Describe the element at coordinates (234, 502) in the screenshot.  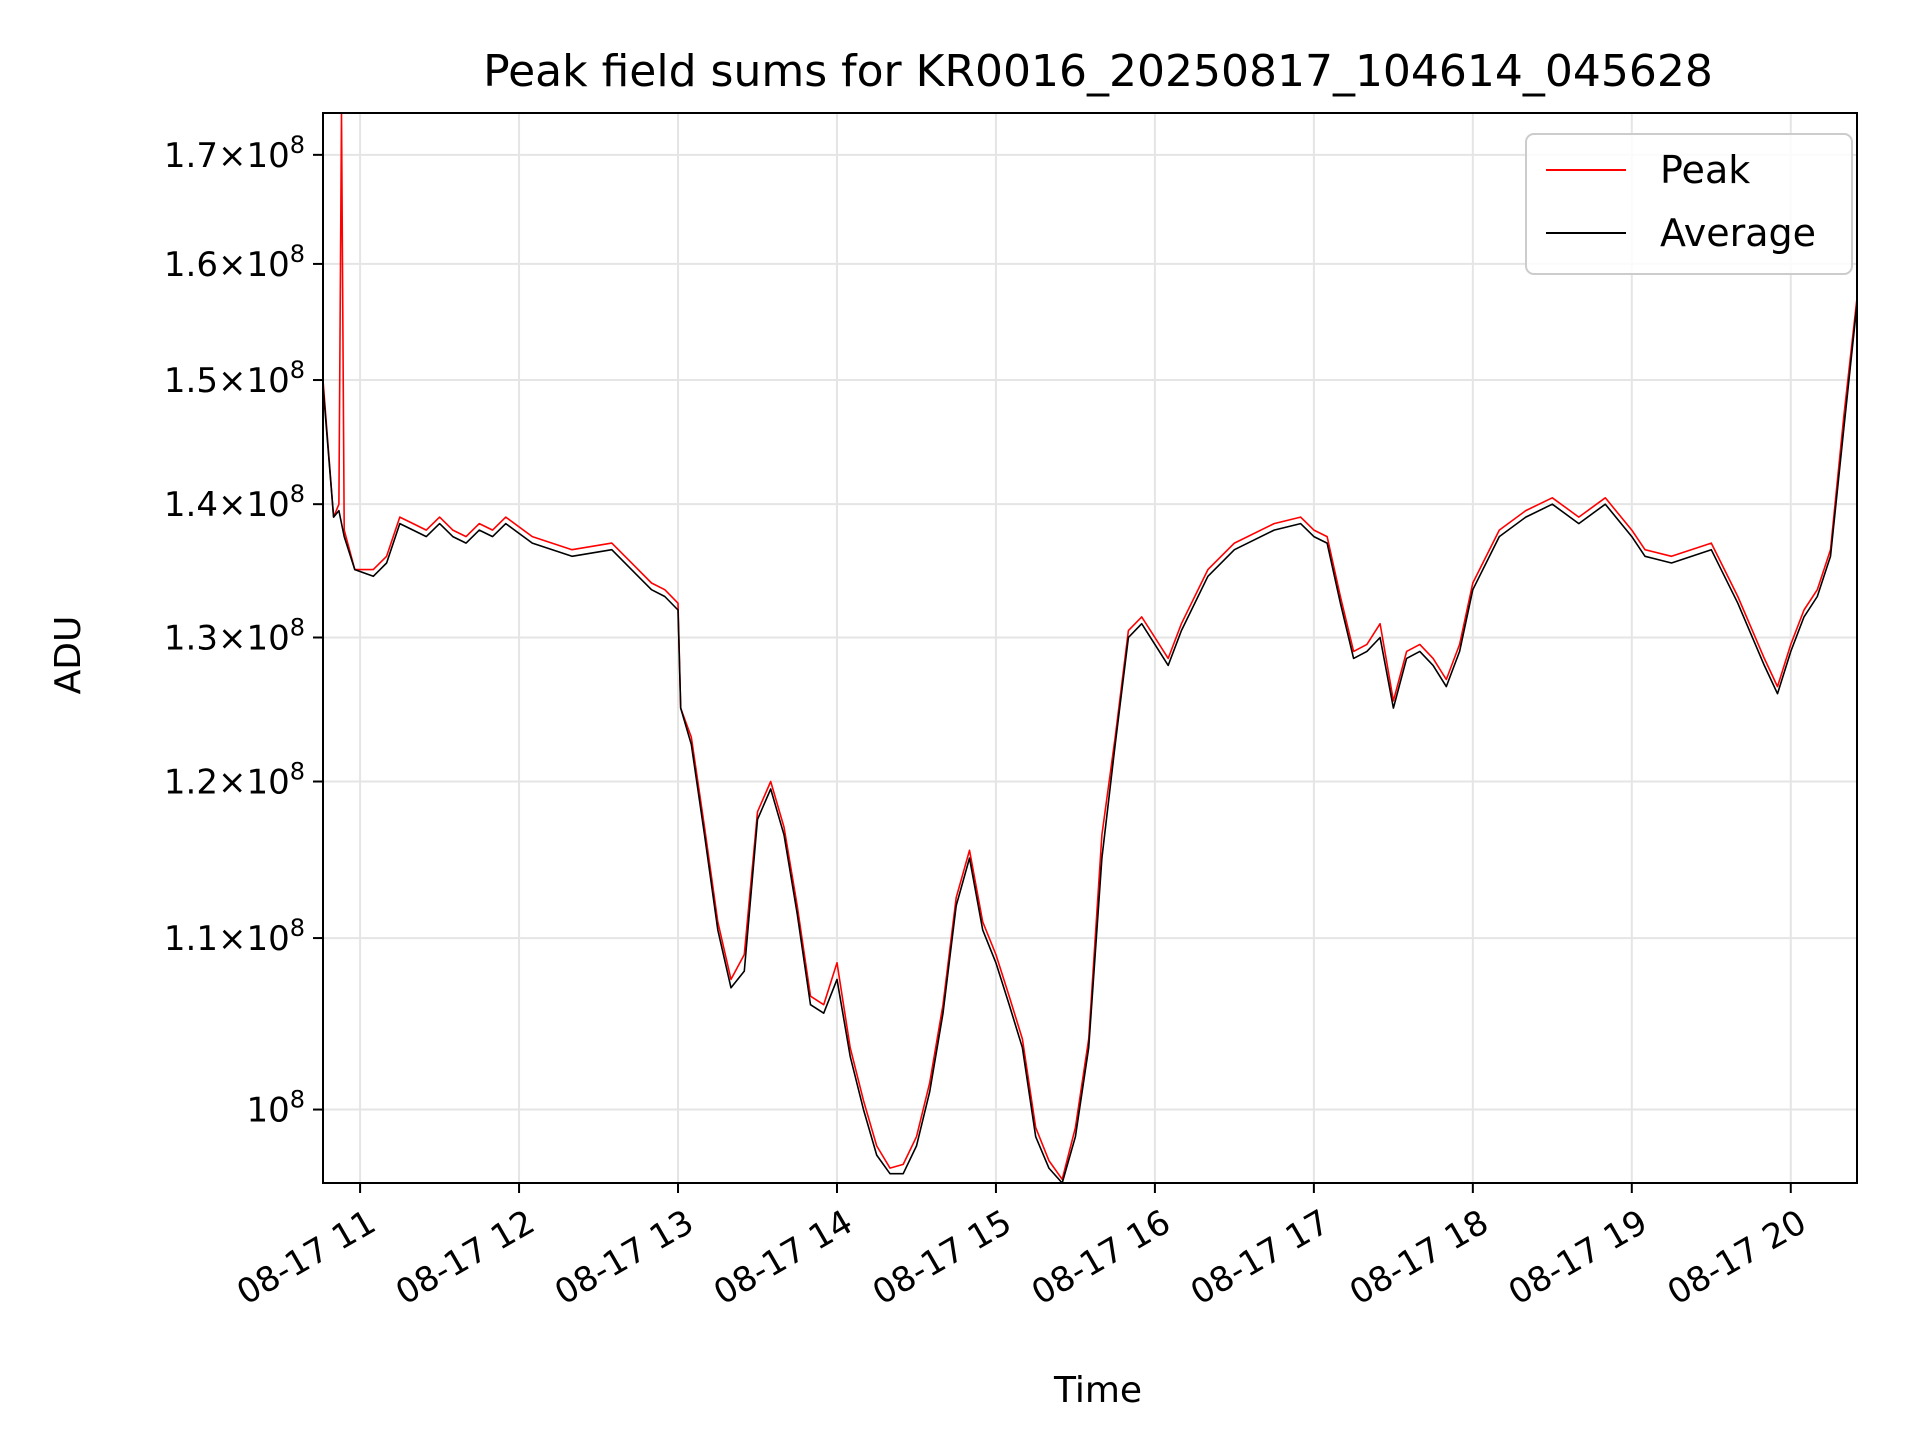
I see `y-tick-label: 1.4×108` at that location.